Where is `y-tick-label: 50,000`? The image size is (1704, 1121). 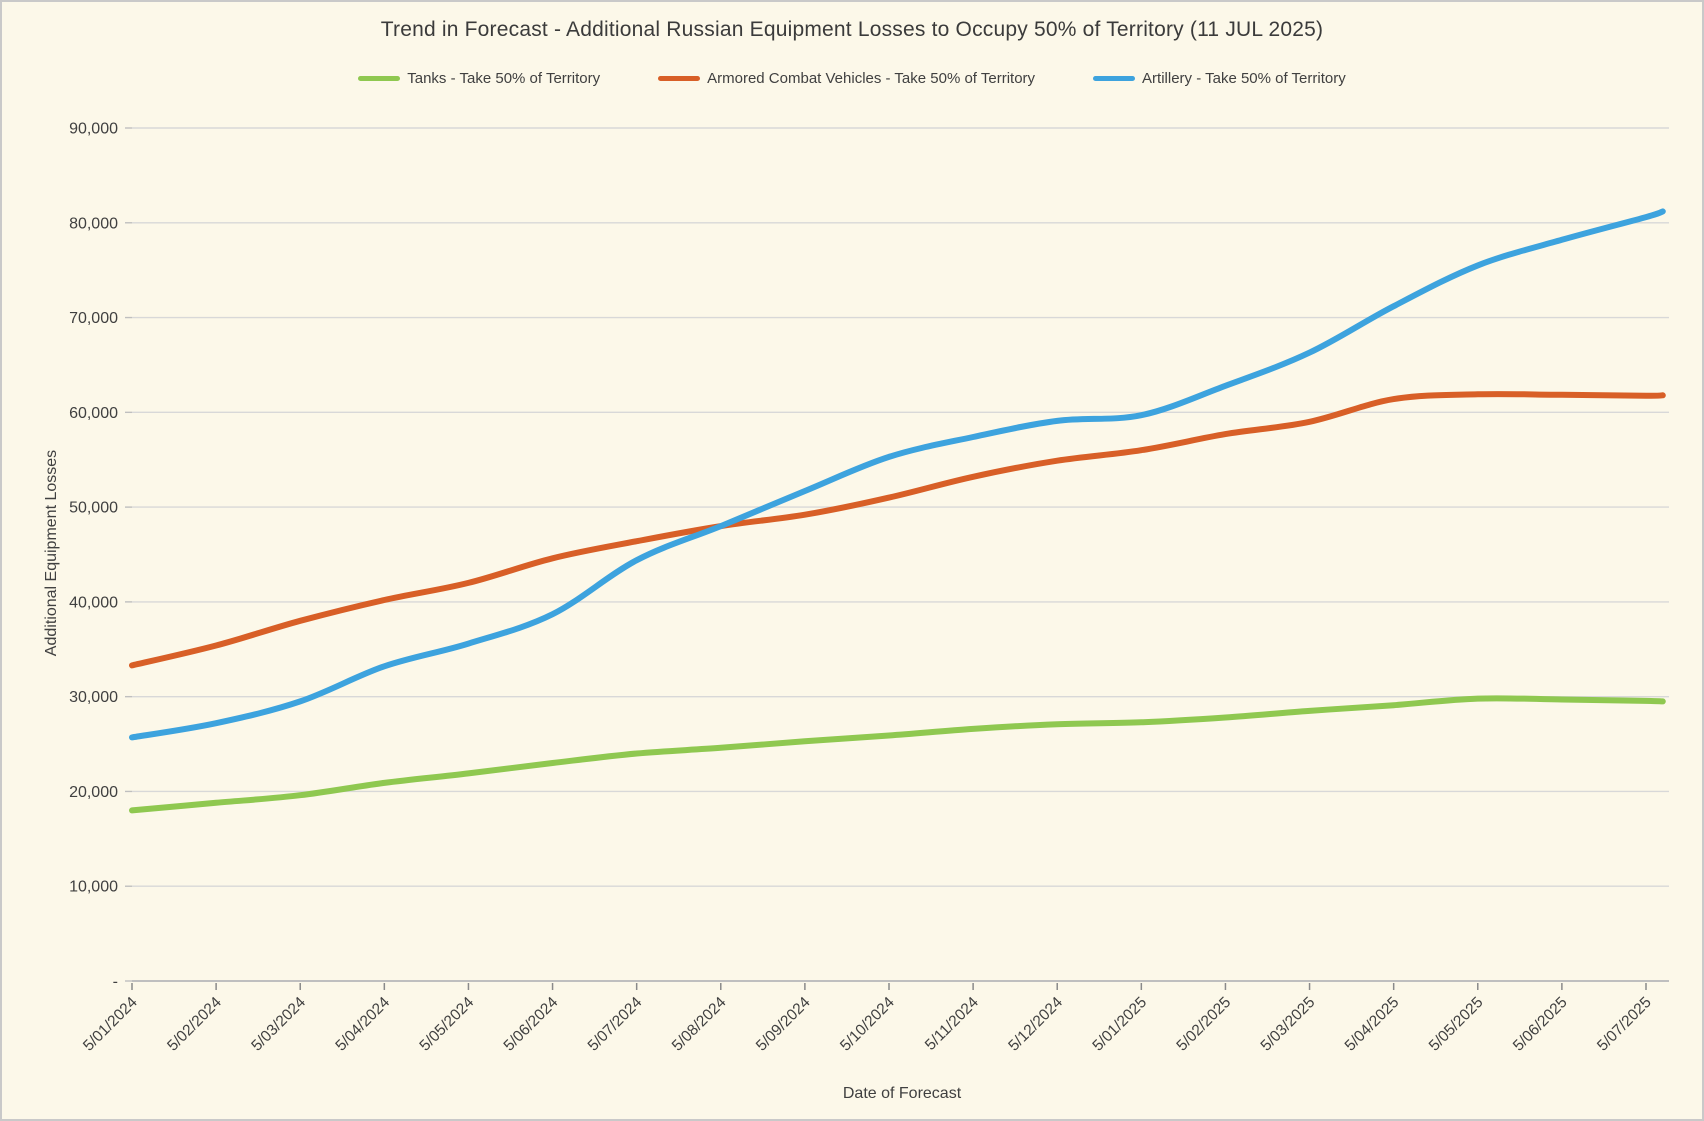
y-tick-label: 50,000 is located at coordinates (93, 508).